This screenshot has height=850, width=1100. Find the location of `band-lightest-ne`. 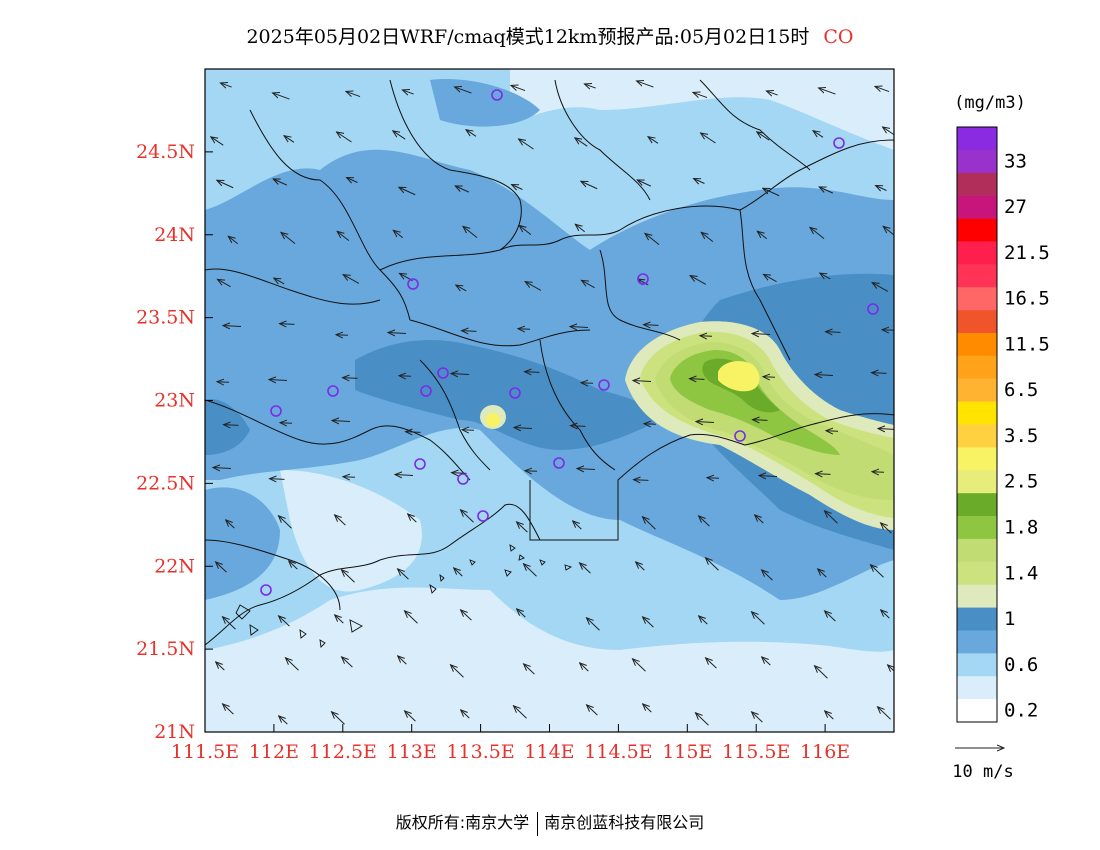

band-lightest-ne is located at coordinates (822, 94).